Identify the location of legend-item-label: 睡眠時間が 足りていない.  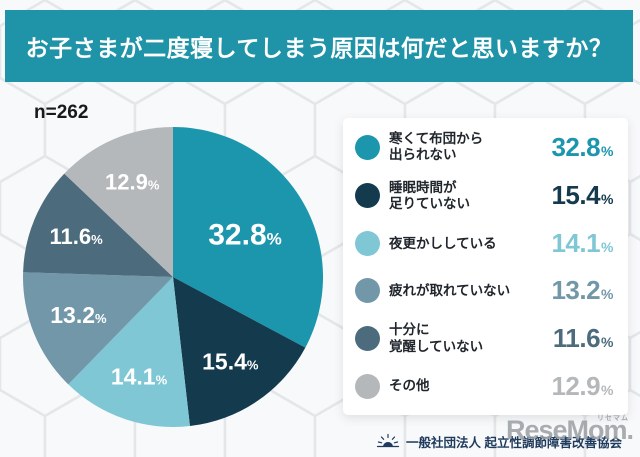
(429, 195).